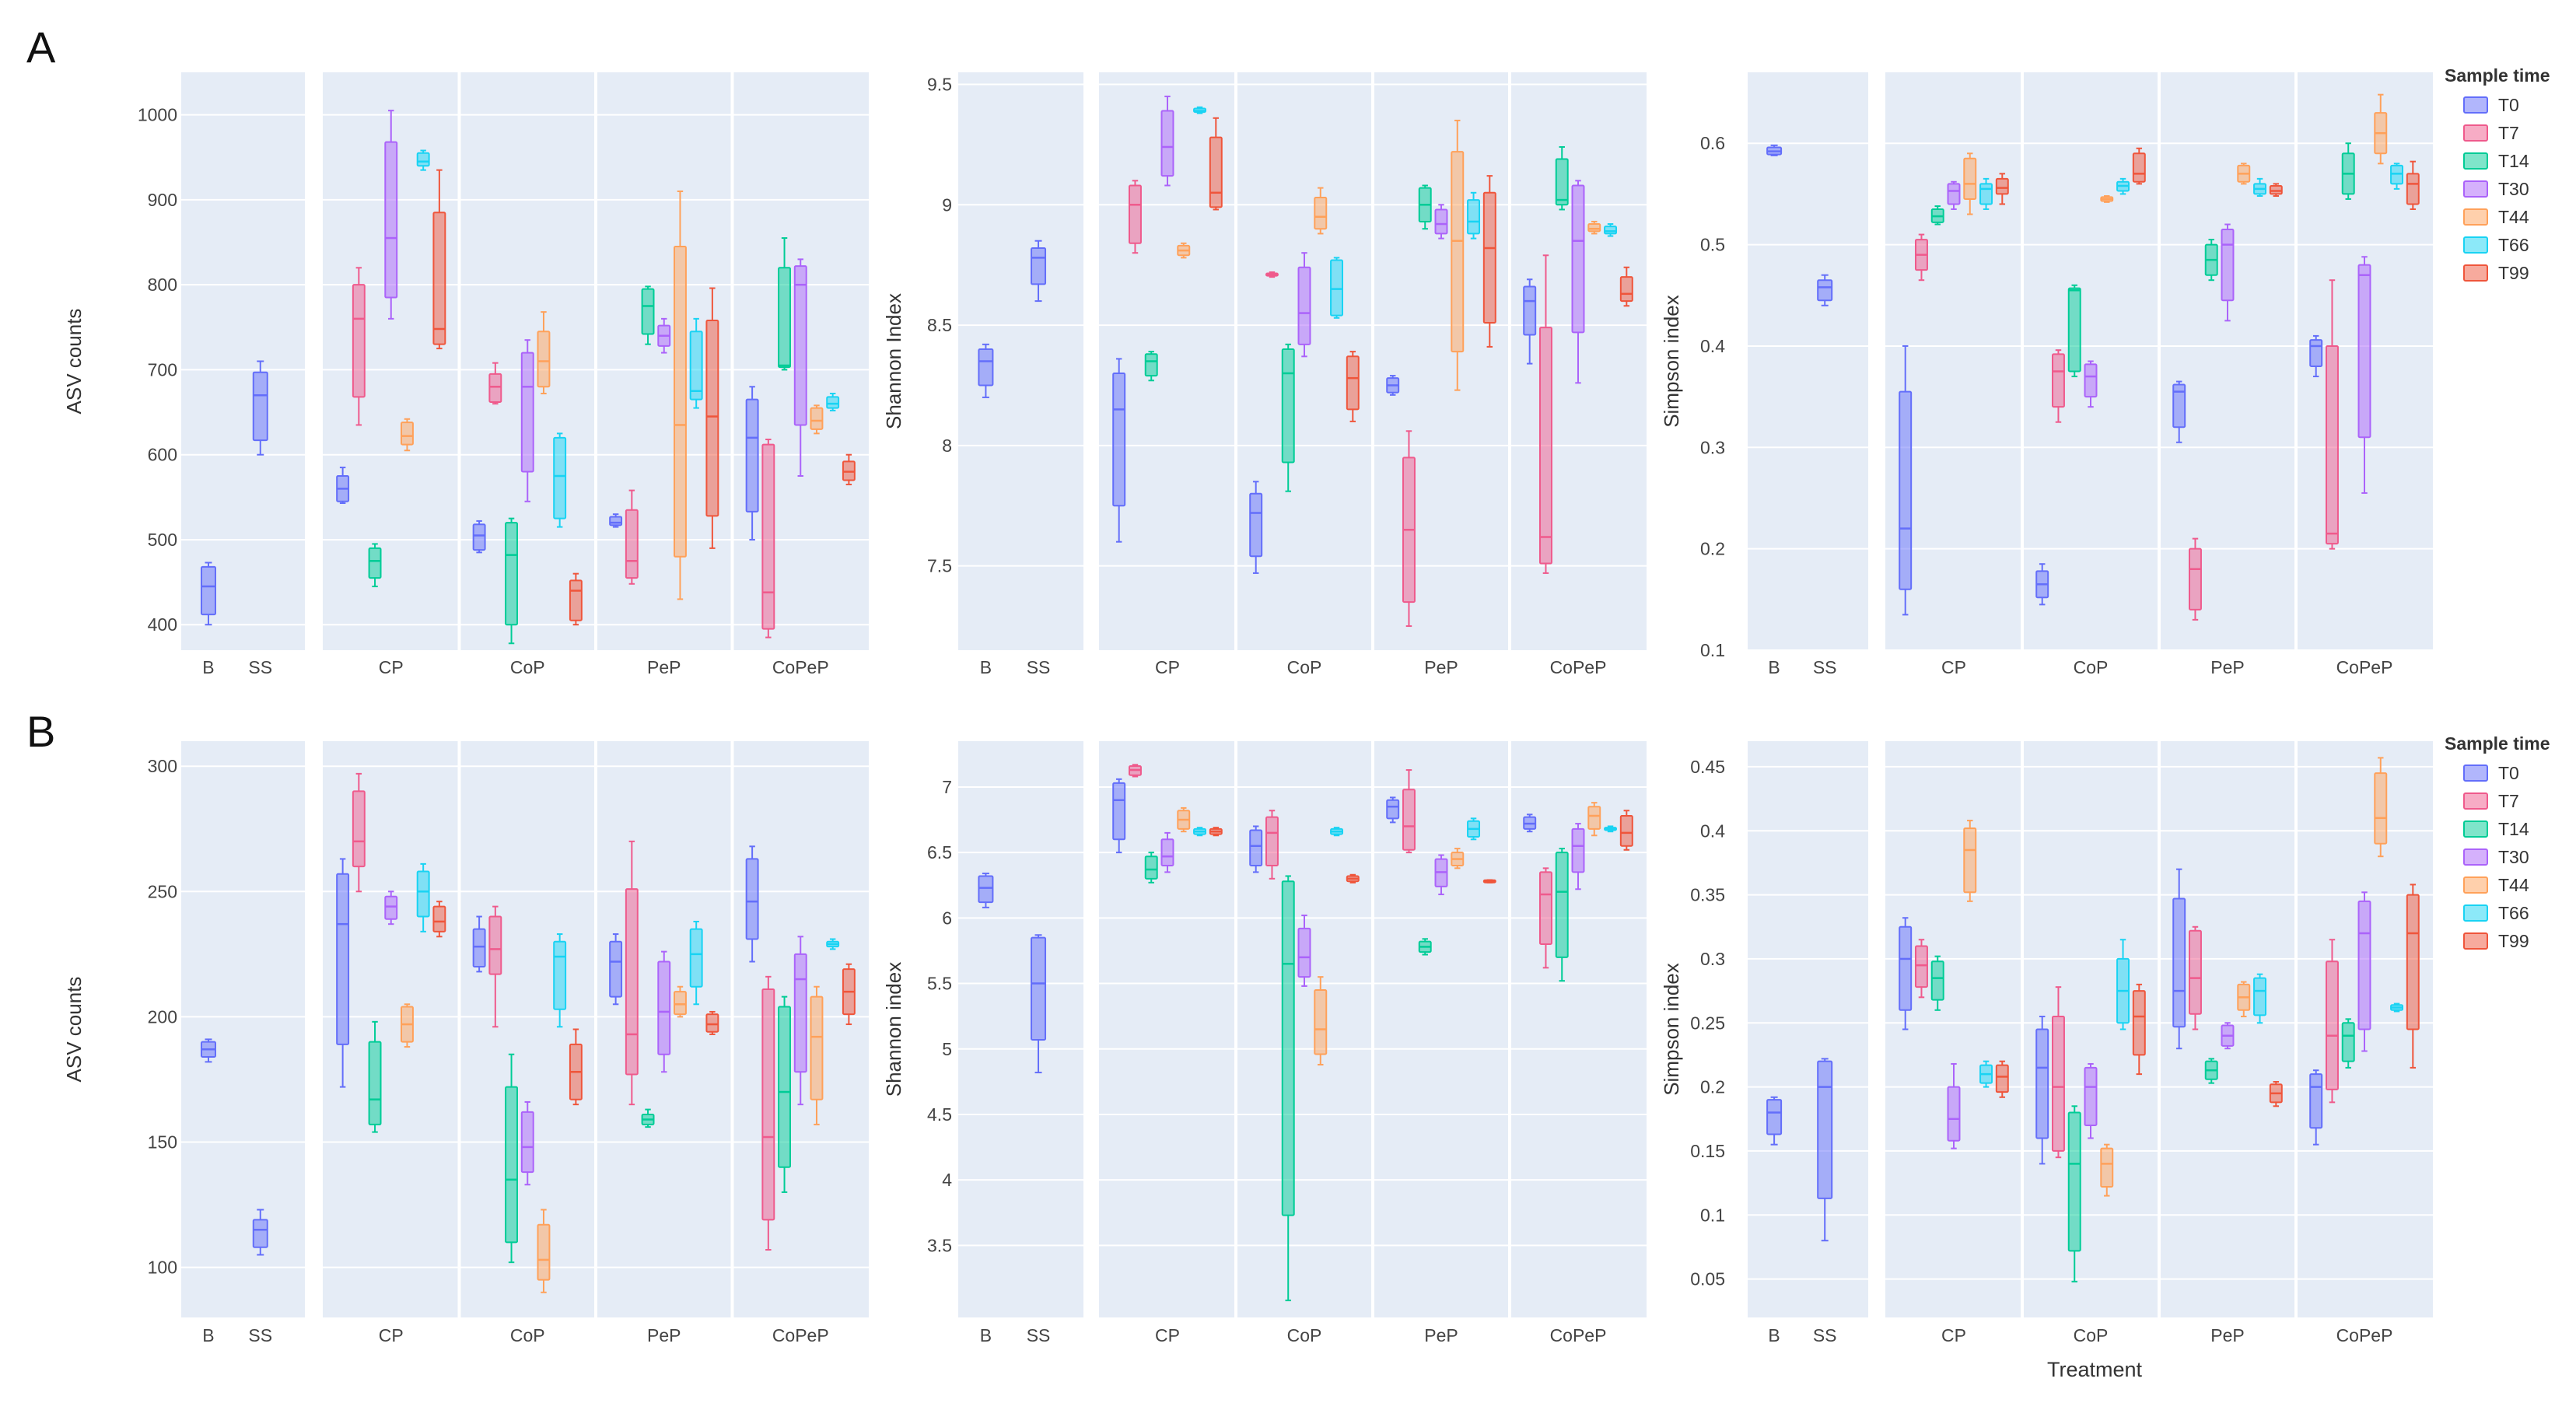  I want to click on y-tick-label: 500, so click(163, 540).